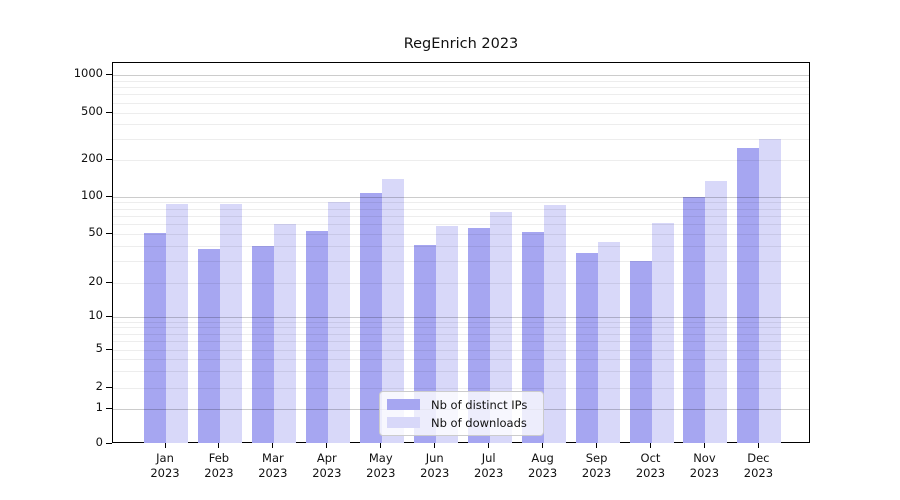 Image resolution: width=900 pixels, height=500 pixels. Describe the element at coordinates (99, 385) in the screenshot. I see `y-tick-label-2: 2` at that location.